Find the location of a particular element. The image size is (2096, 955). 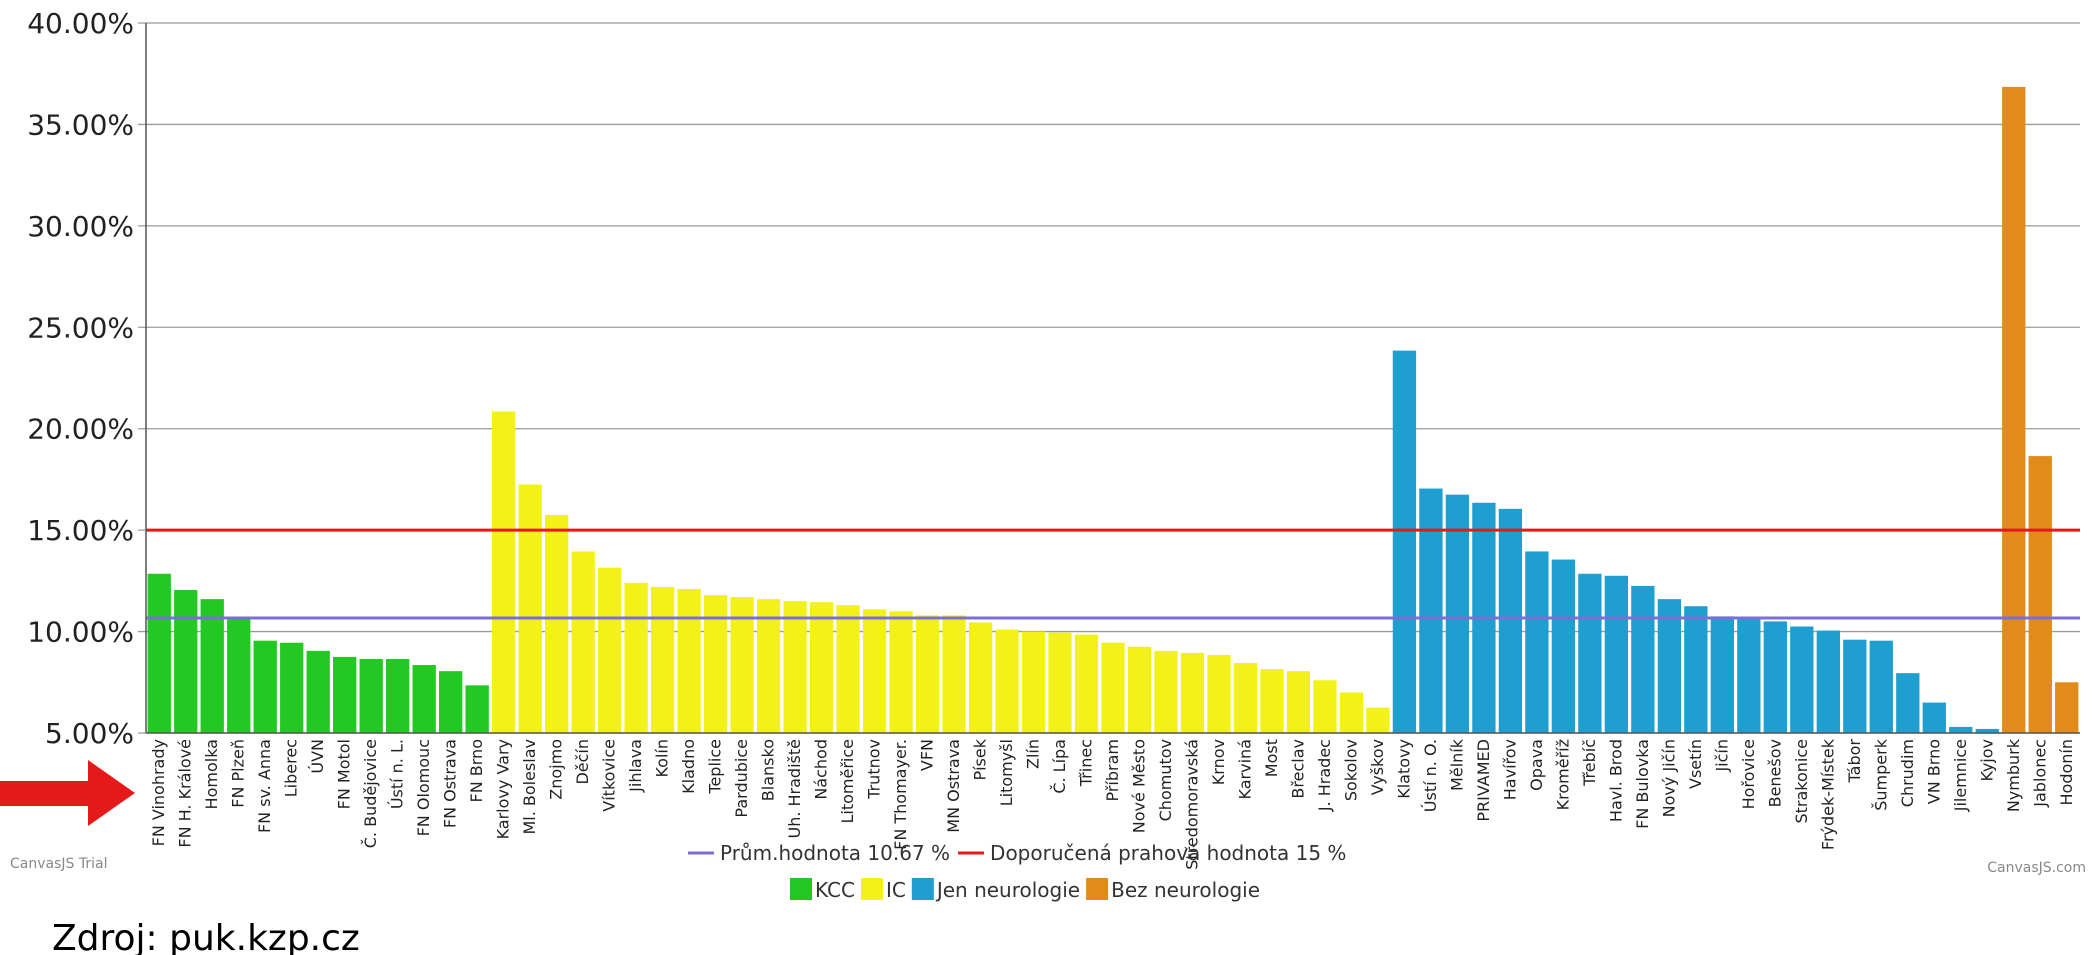

x-tick-label: FN Plzeň is located at coordinates (238, 773).